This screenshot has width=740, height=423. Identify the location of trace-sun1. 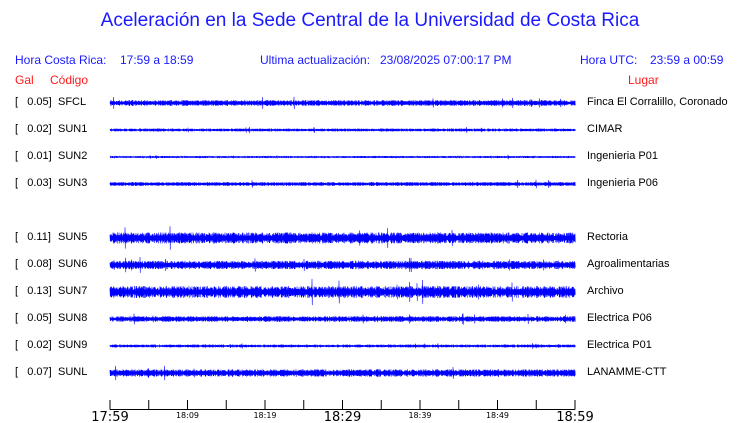
(342, 130).